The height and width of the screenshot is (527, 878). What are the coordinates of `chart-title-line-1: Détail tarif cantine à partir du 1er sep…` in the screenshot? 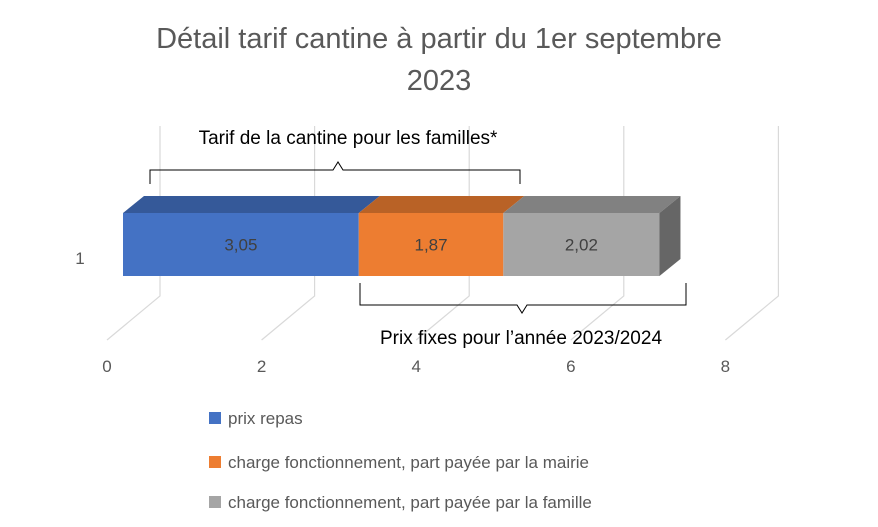 It's located at (439, 39).